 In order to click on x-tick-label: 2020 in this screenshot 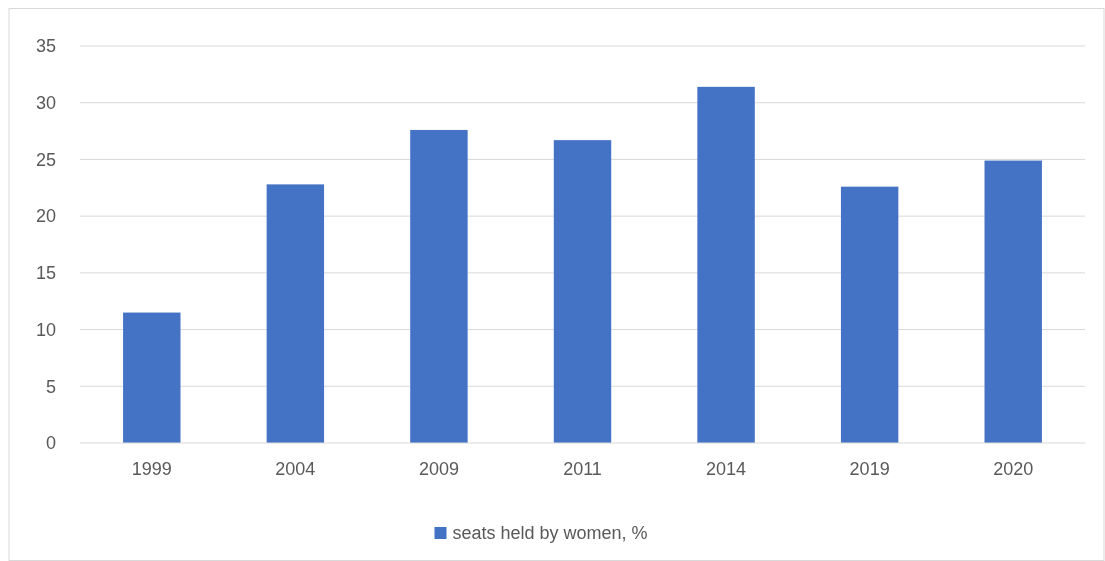, I will do `click(1013, 469)`.